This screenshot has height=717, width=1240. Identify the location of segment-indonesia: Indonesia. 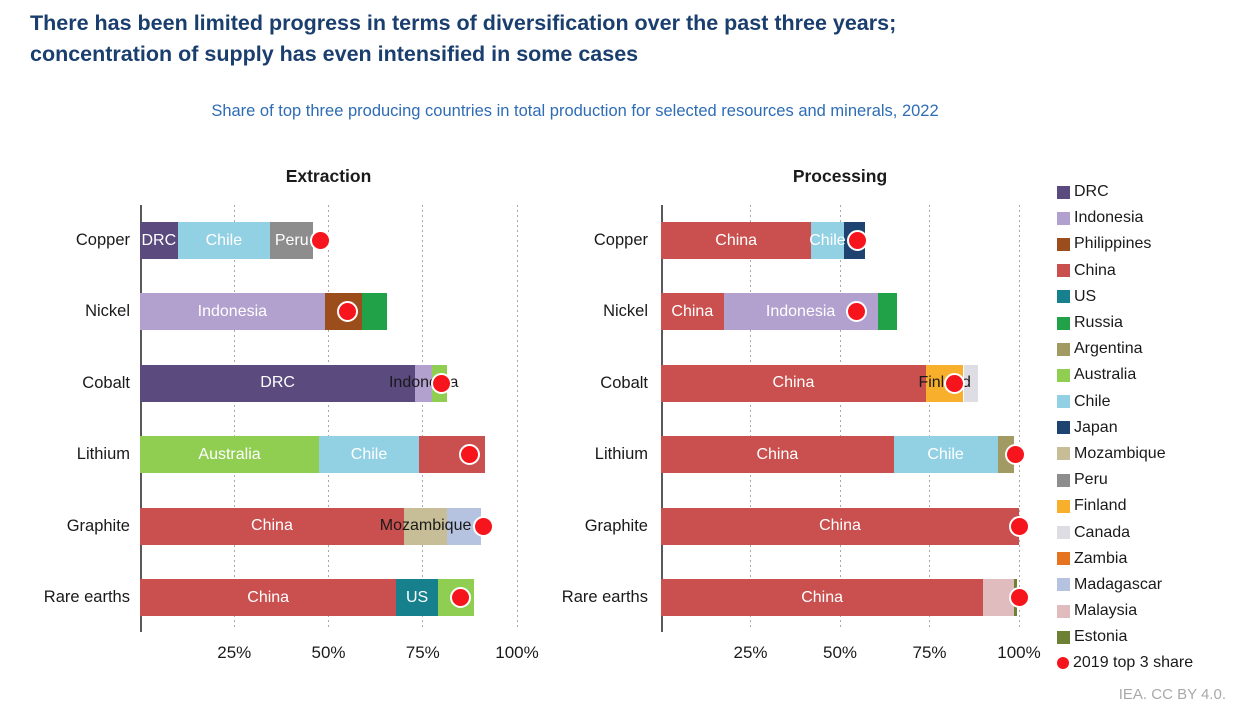
(423, 383).